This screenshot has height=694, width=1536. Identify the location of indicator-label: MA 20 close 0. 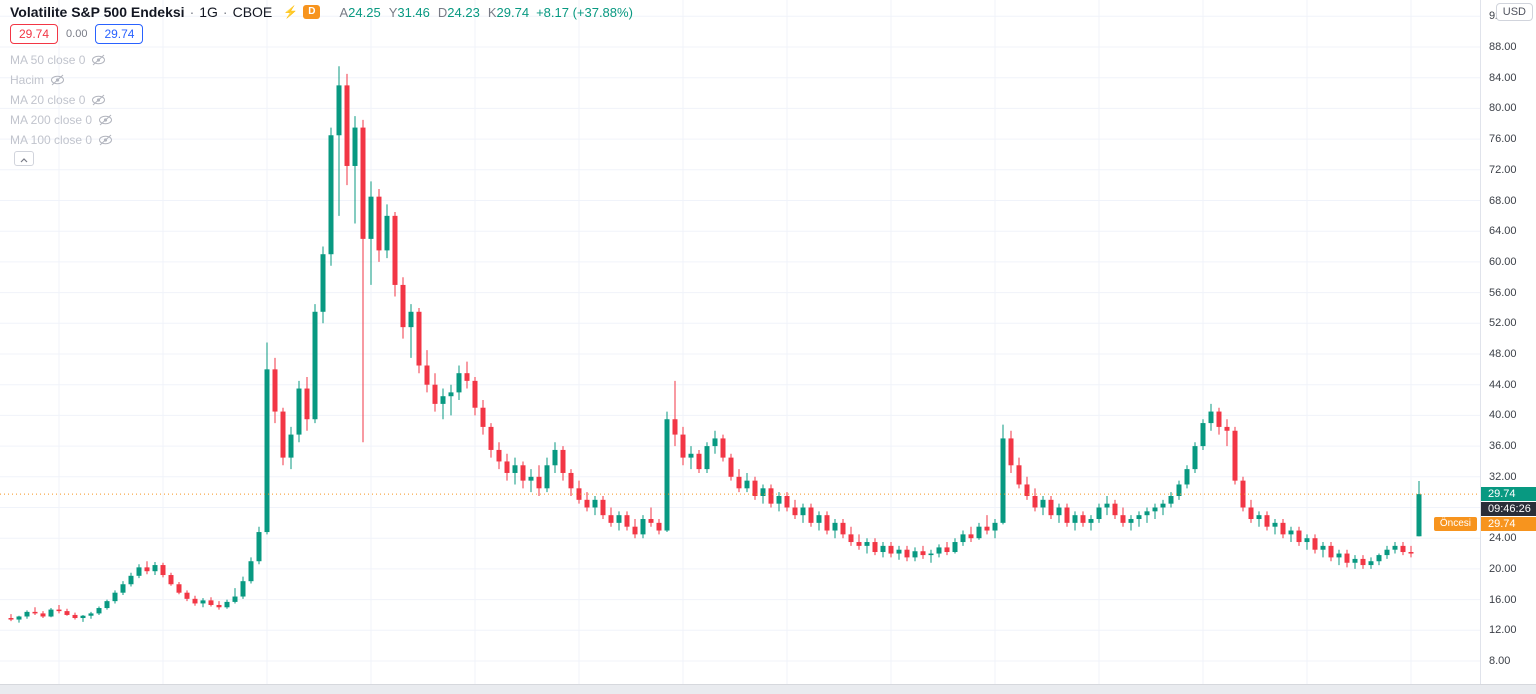
(48, 100).